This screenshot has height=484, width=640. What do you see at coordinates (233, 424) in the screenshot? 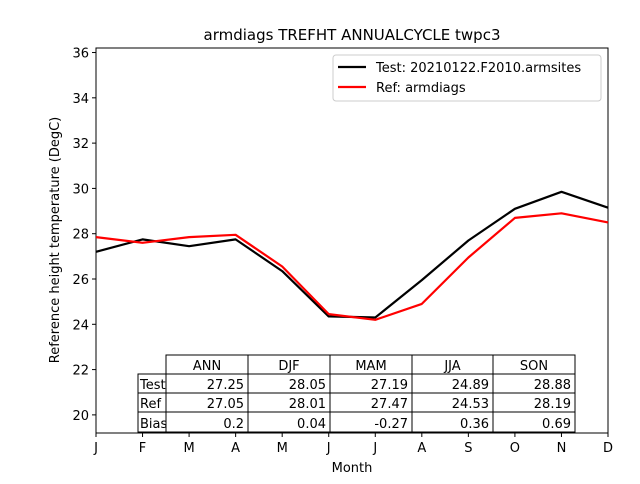
I see `table-cell-value: 0.2` at bounding box center [233, 424].